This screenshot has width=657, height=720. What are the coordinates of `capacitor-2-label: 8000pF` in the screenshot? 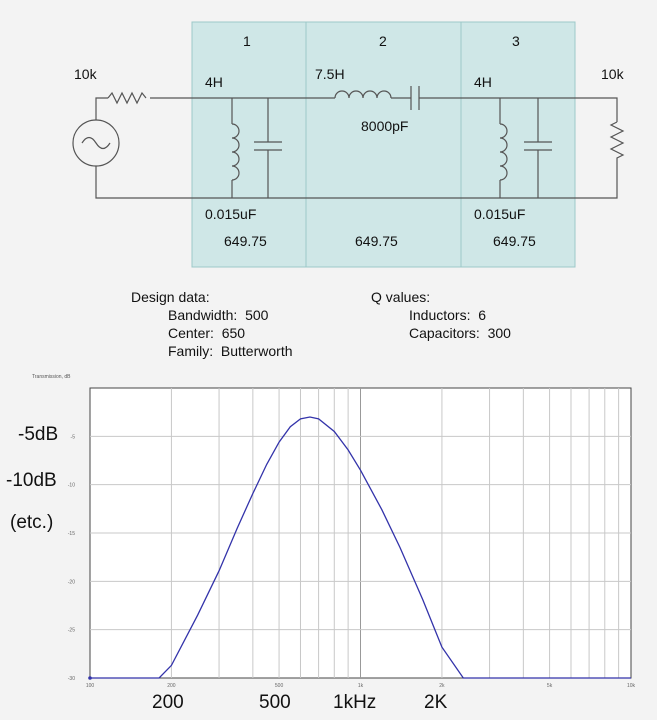 It's located at (385, 126).